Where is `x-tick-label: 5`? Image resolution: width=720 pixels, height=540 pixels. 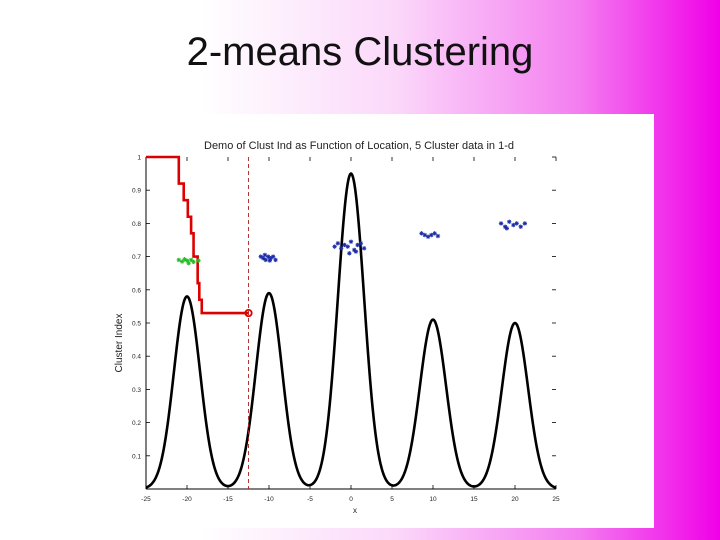 x-tick-label: 5 is located at coordinates (392, 499).